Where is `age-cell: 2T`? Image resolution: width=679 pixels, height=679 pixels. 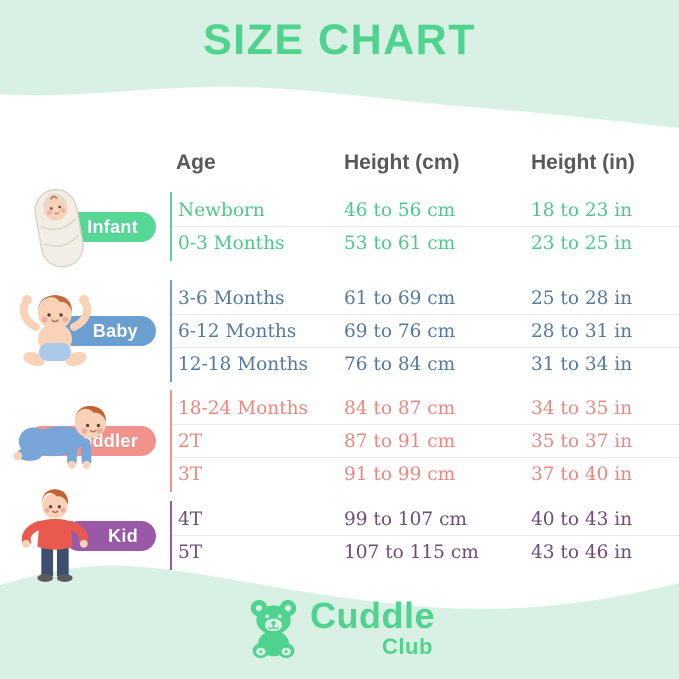
age-cell: 2T is located at coordinates (190, 441).